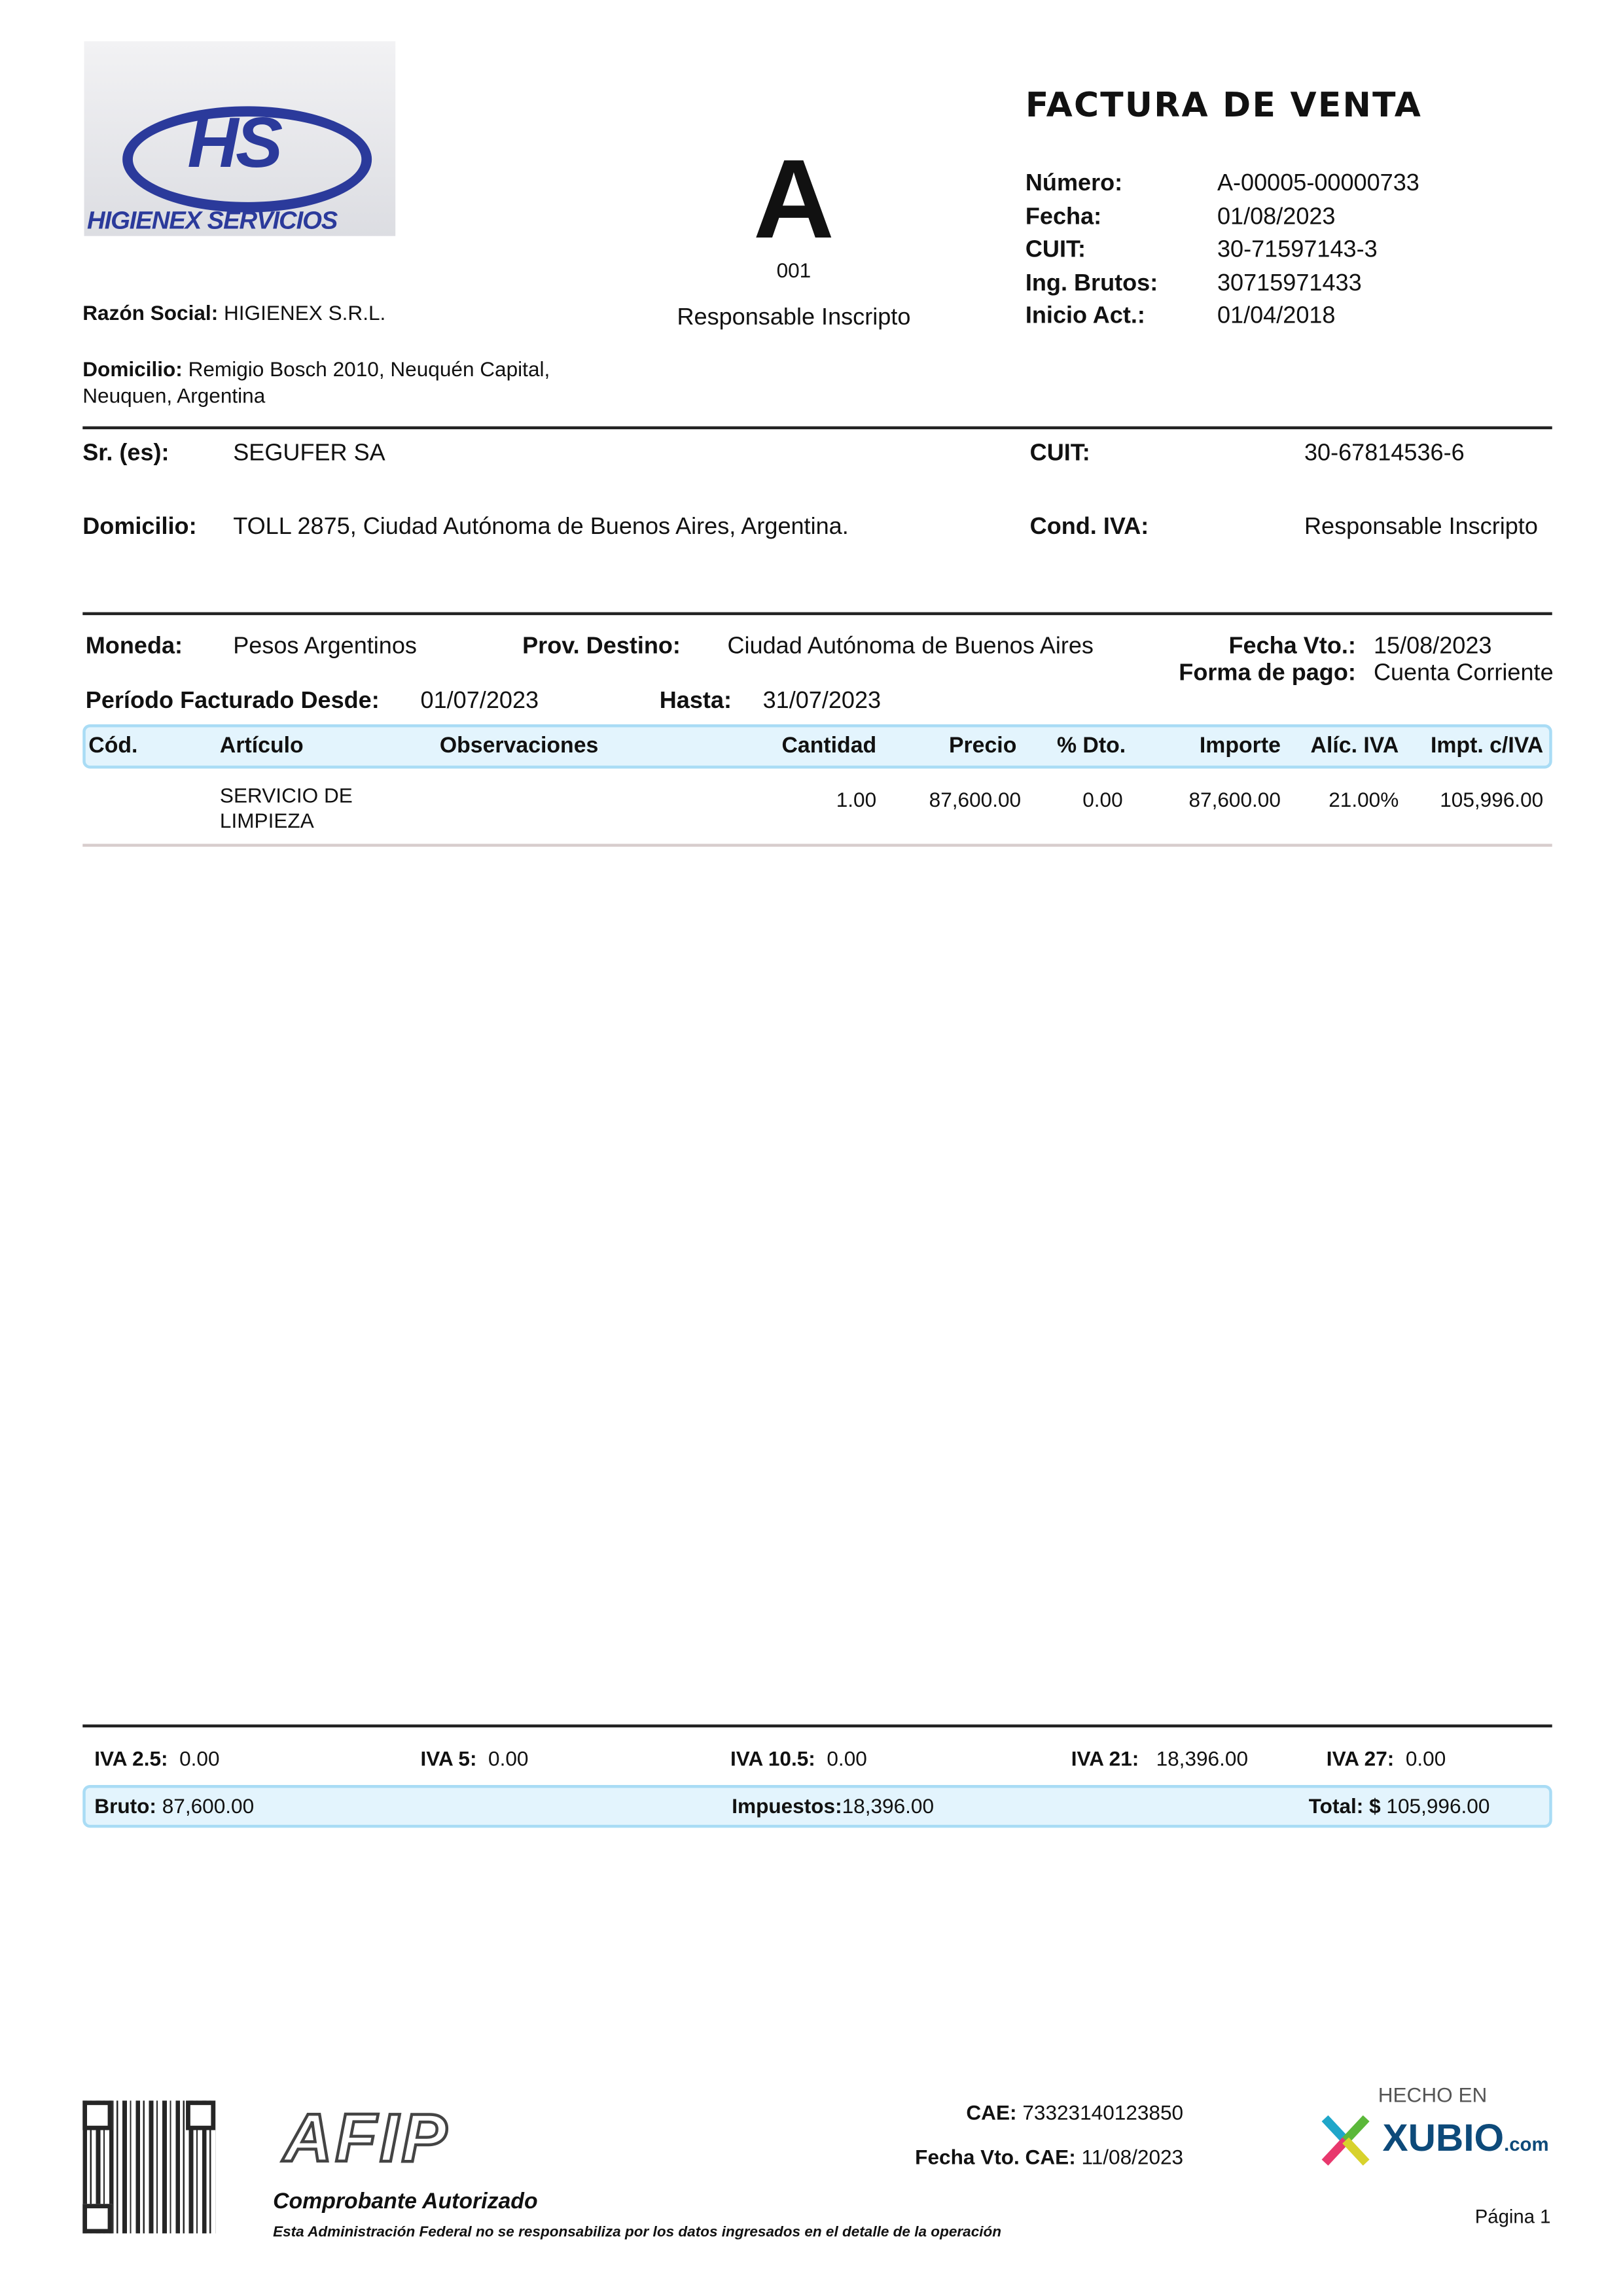 The width and height of the screenshot is (1623, 2296). Describe the element at coordinates (1463, 674) in the screenshot. I see `forma-pago: Cuenta Corriente` at that location.